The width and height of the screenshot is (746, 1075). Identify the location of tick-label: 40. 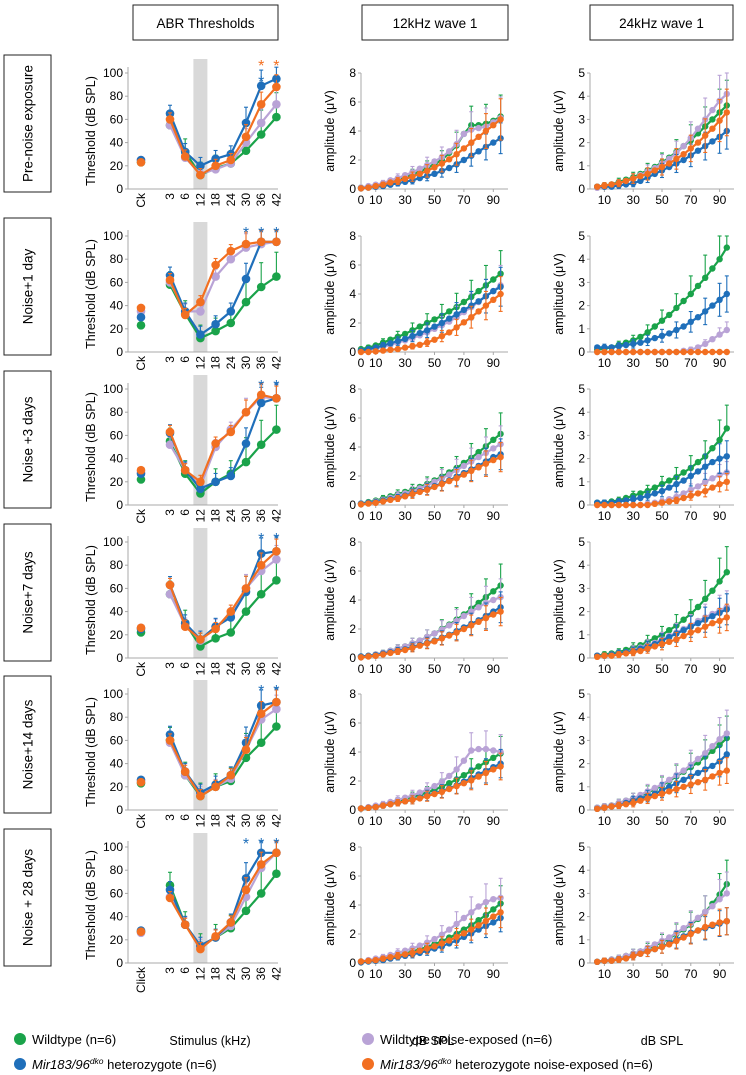
(117, 612).